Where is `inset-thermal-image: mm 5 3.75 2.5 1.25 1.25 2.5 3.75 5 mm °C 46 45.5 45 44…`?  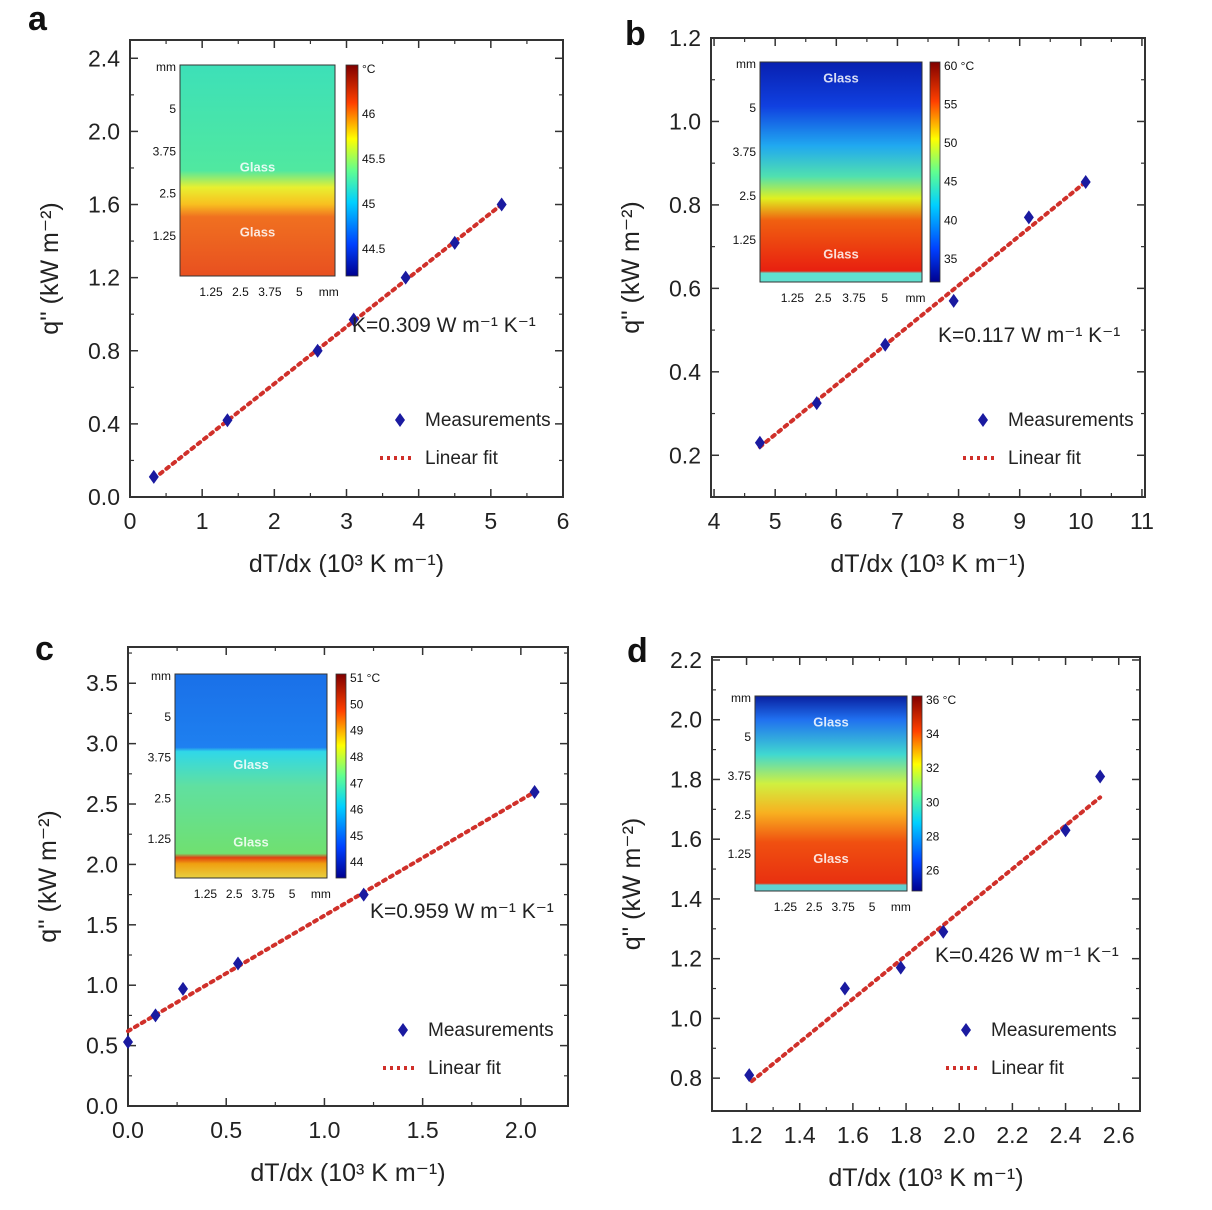
inset-thermal-image: mm 5 3.75 2.5 1.25 1.25 2.5 3.75 5 mm °C 46 45.5 45 44… is located at coordinates (269, 179).